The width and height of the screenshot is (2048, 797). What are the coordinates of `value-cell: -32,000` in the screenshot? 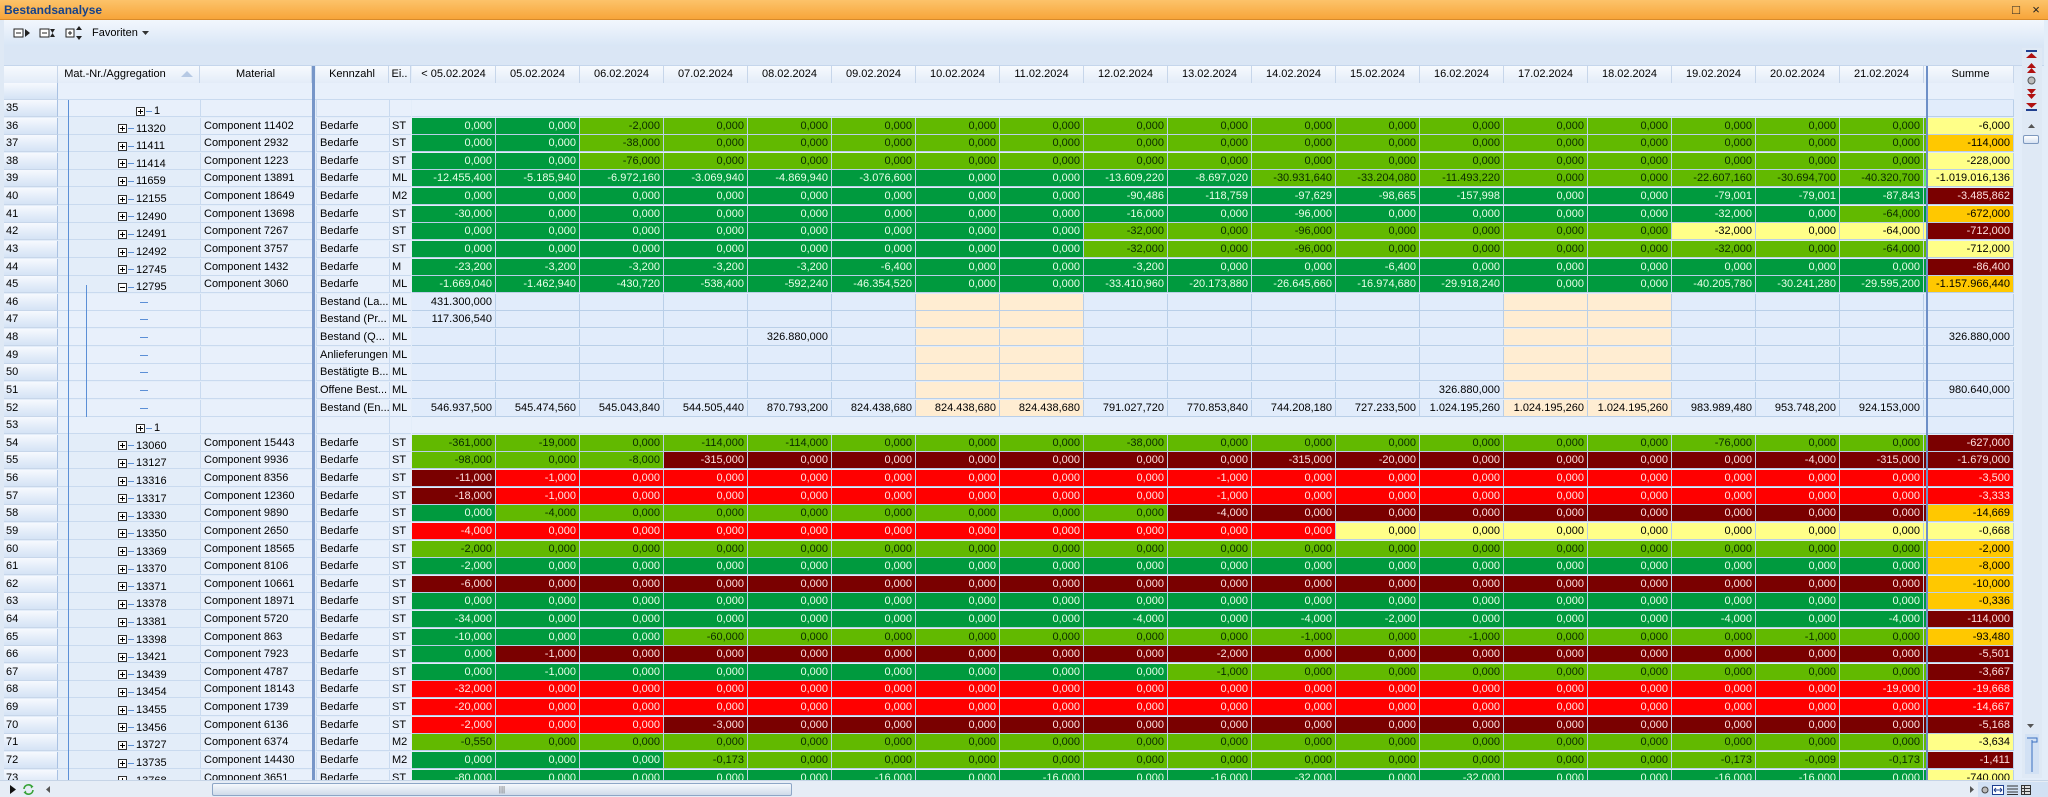 It's located at (1126, 249).